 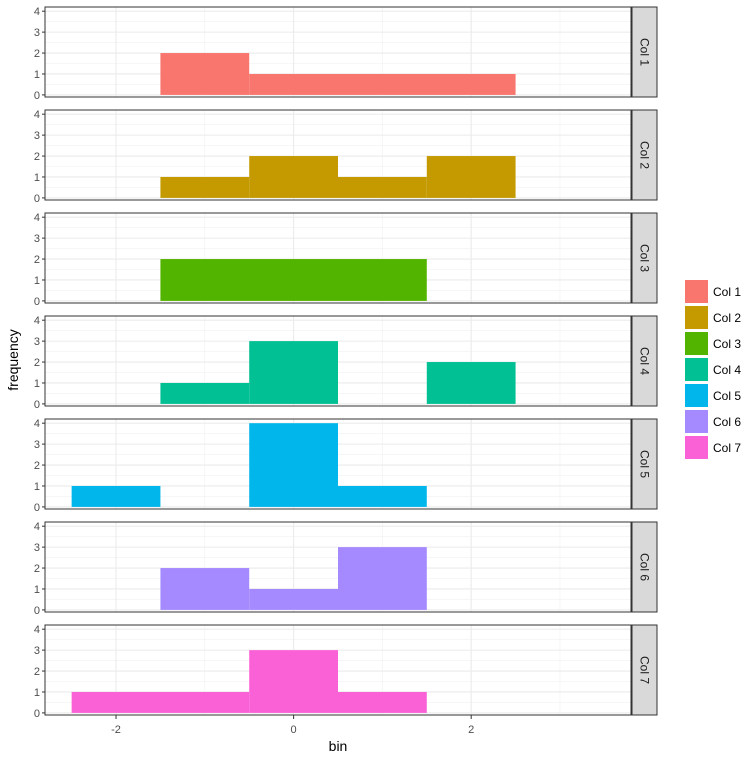 I want to click on facet-panel: 0 1 2 3 4 Col 6, so click(x=346, y=569).